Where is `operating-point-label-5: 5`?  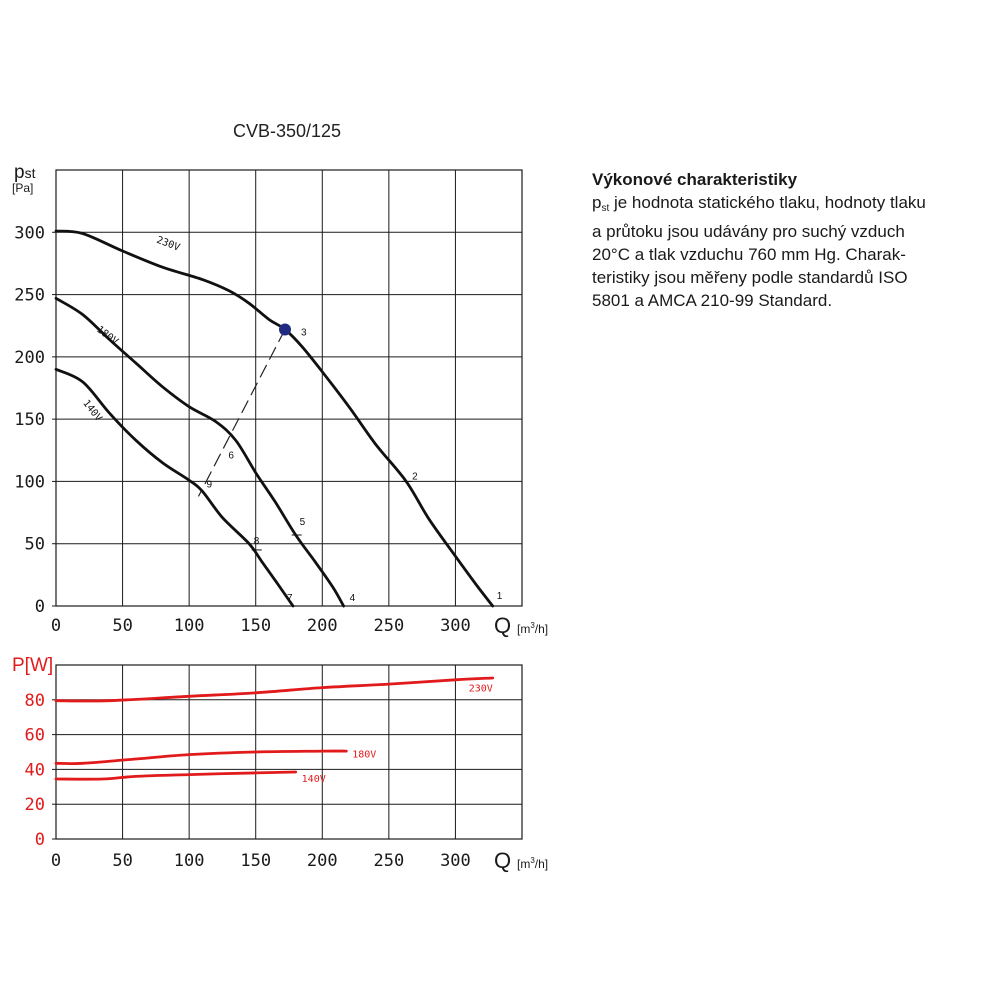 operating-point-label-5: 5 is located at coordinates (303, 522).